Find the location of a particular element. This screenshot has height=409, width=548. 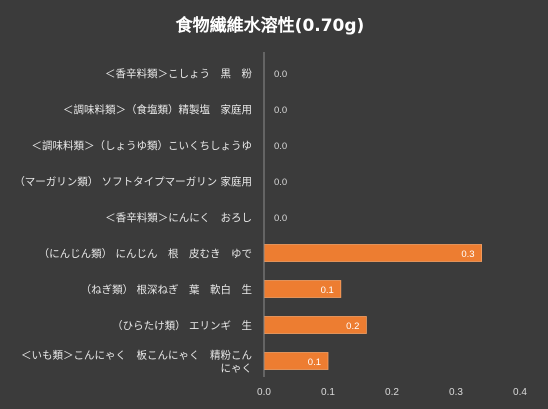

data-label: 0.3 is located at coordinates (467, 254).